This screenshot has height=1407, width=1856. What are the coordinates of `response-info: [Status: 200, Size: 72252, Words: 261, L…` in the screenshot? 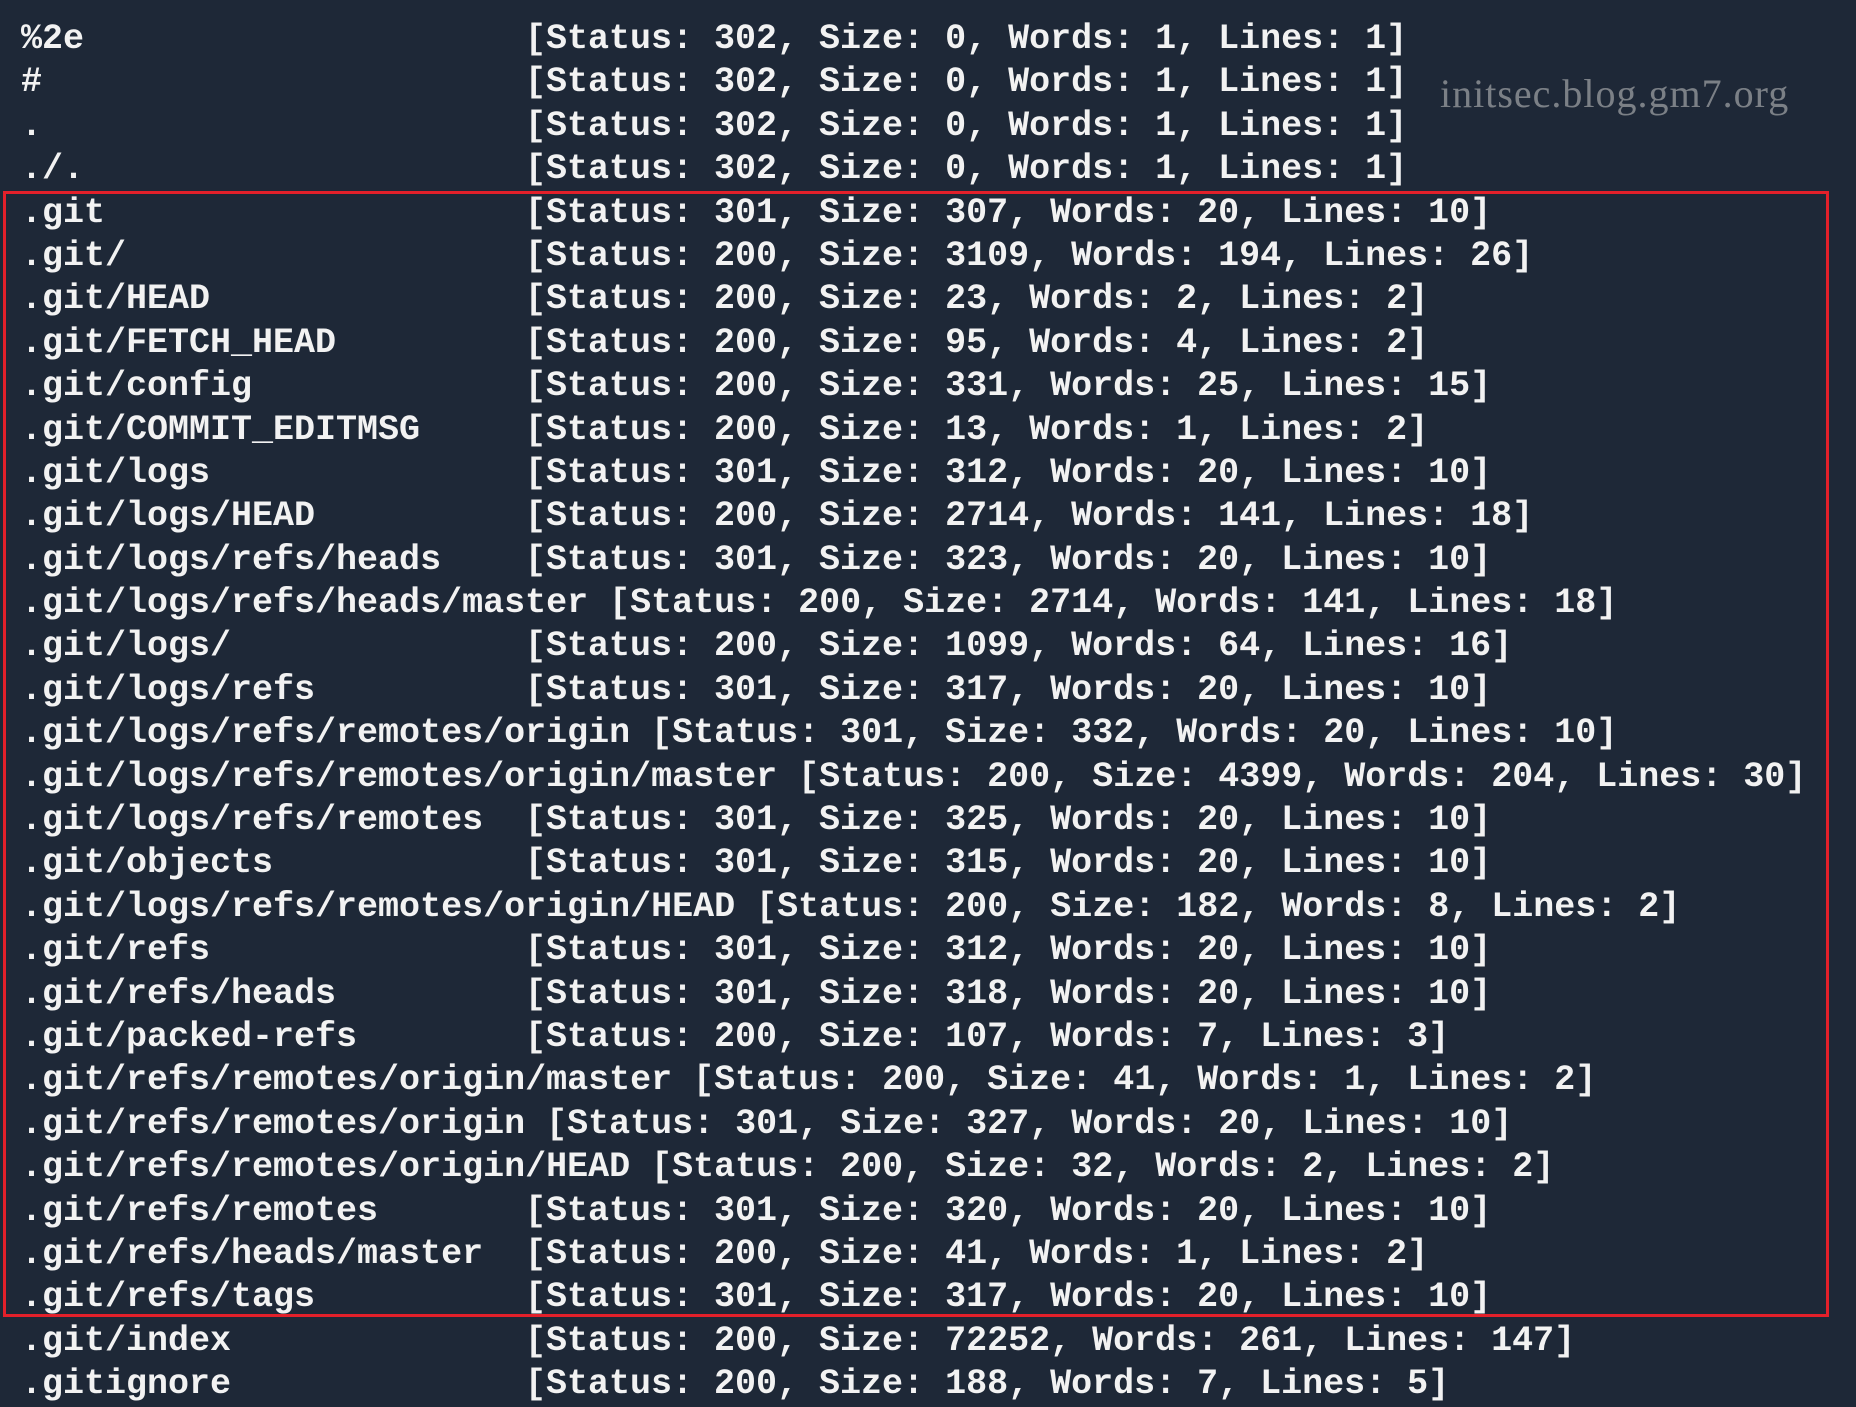 It's located at (1050, 1340).